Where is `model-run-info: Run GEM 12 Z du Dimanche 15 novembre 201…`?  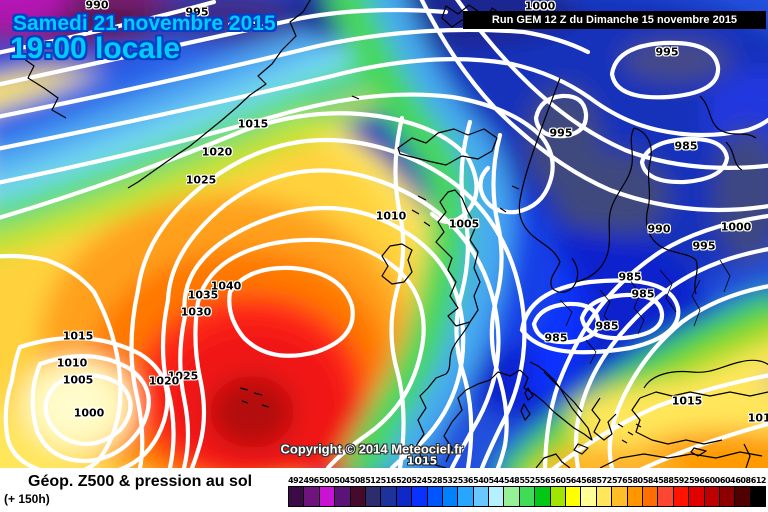 model-run-info: Run GEM 12 Z du Dimanche 15 novembre 201… is located at coordinates (614, 20).